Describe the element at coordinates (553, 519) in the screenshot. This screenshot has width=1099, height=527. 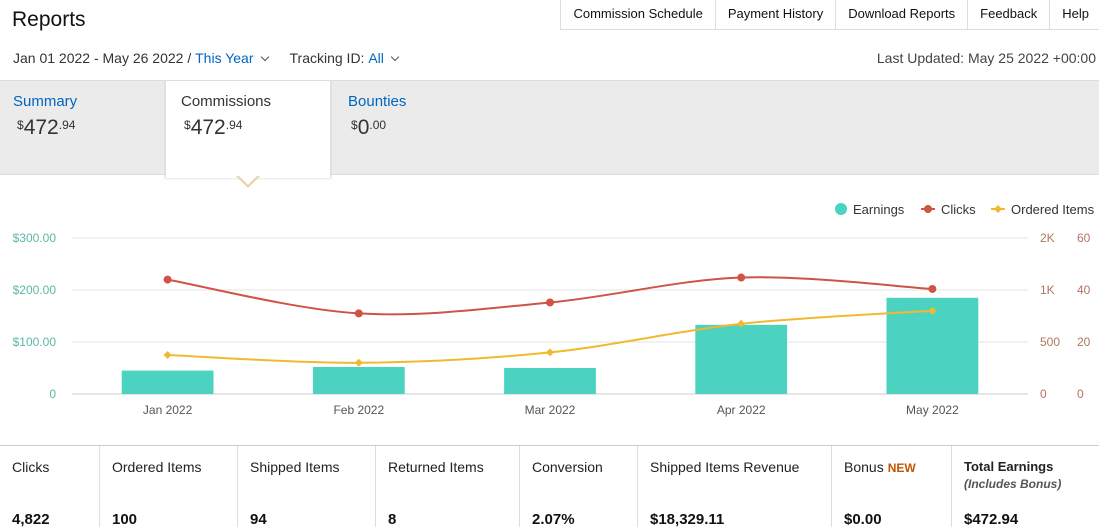
I see `stat-value: 2.07%` at that location.